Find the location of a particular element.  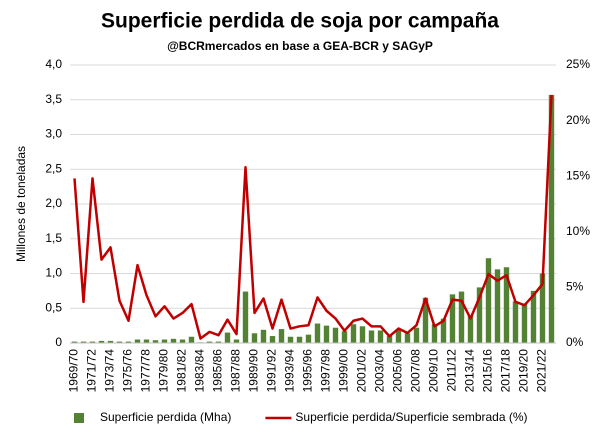

x-tick-label: 2003/04 is located at coordinates (380, 371).